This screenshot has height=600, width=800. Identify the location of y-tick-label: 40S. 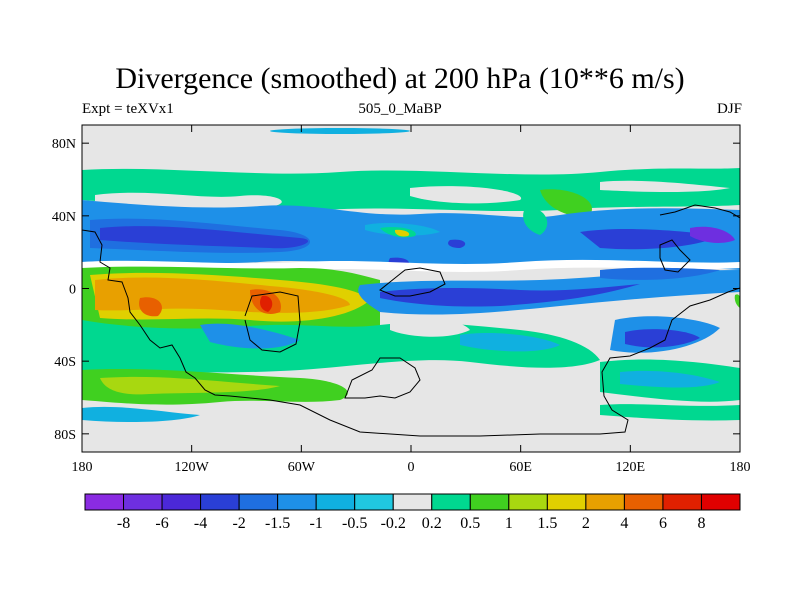
(65, 362).